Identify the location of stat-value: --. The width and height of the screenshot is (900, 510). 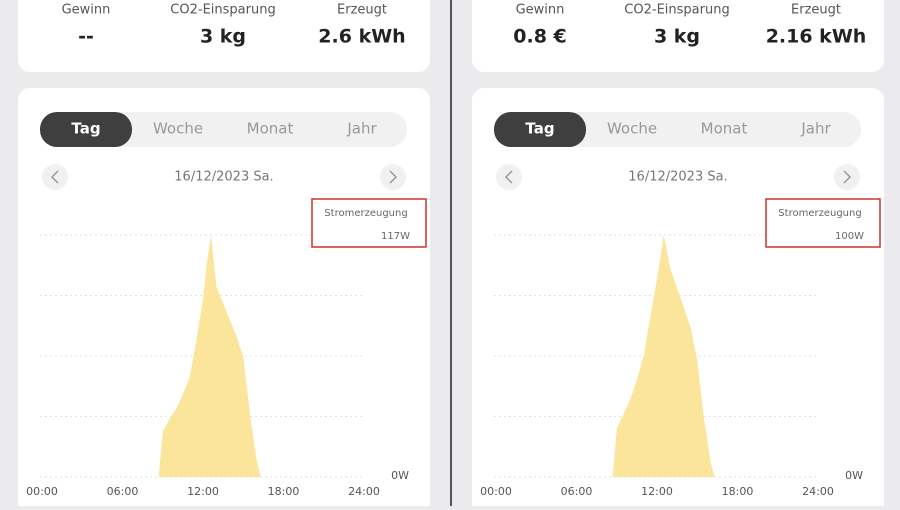
(86, 37).